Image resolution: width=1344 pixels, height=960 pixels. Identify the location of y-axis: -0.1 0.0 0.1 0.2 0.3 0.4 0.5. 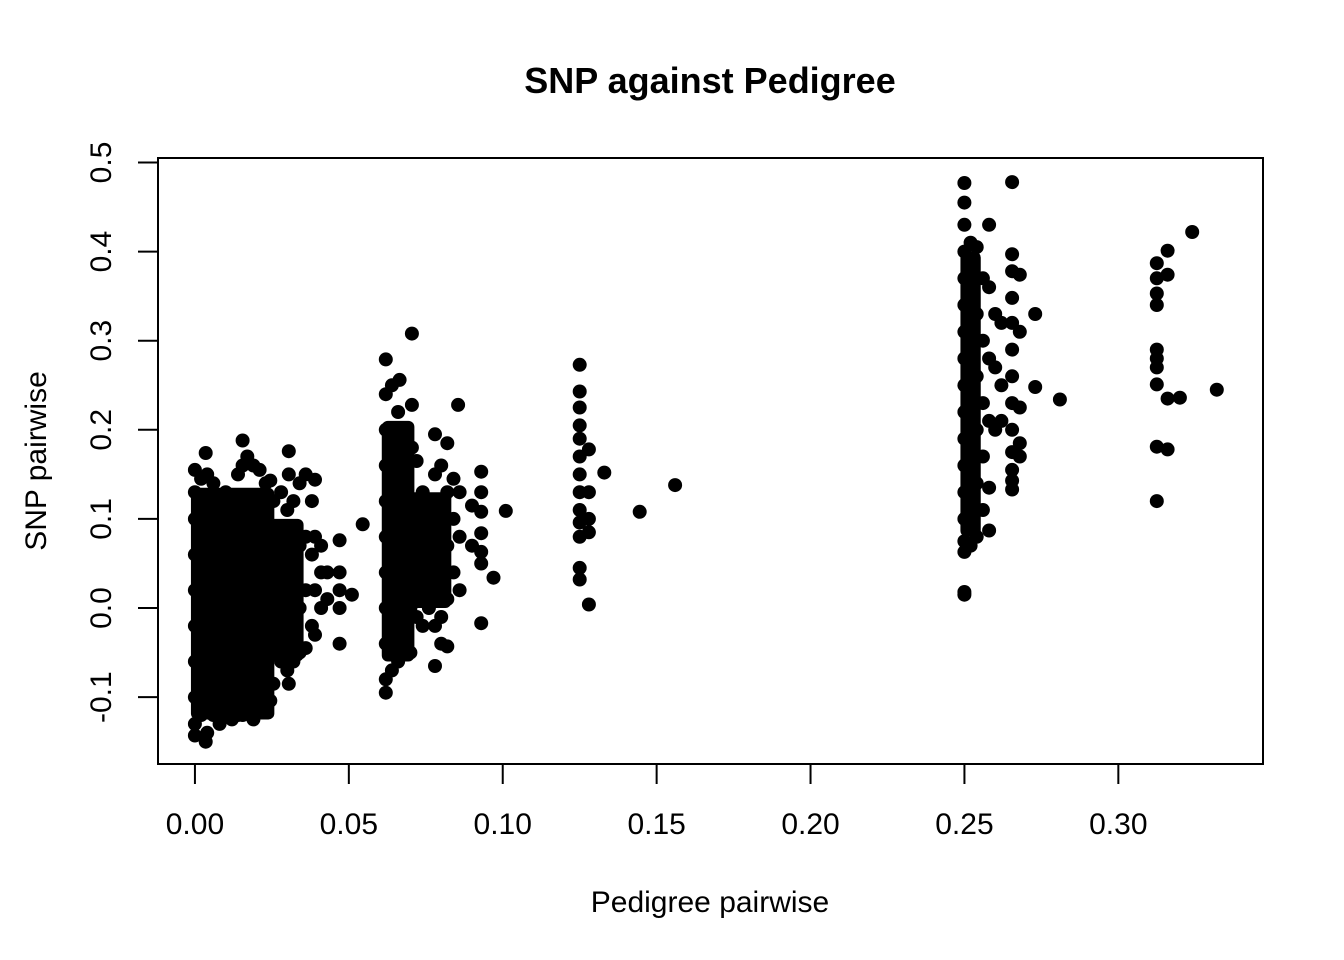
(122, 432).